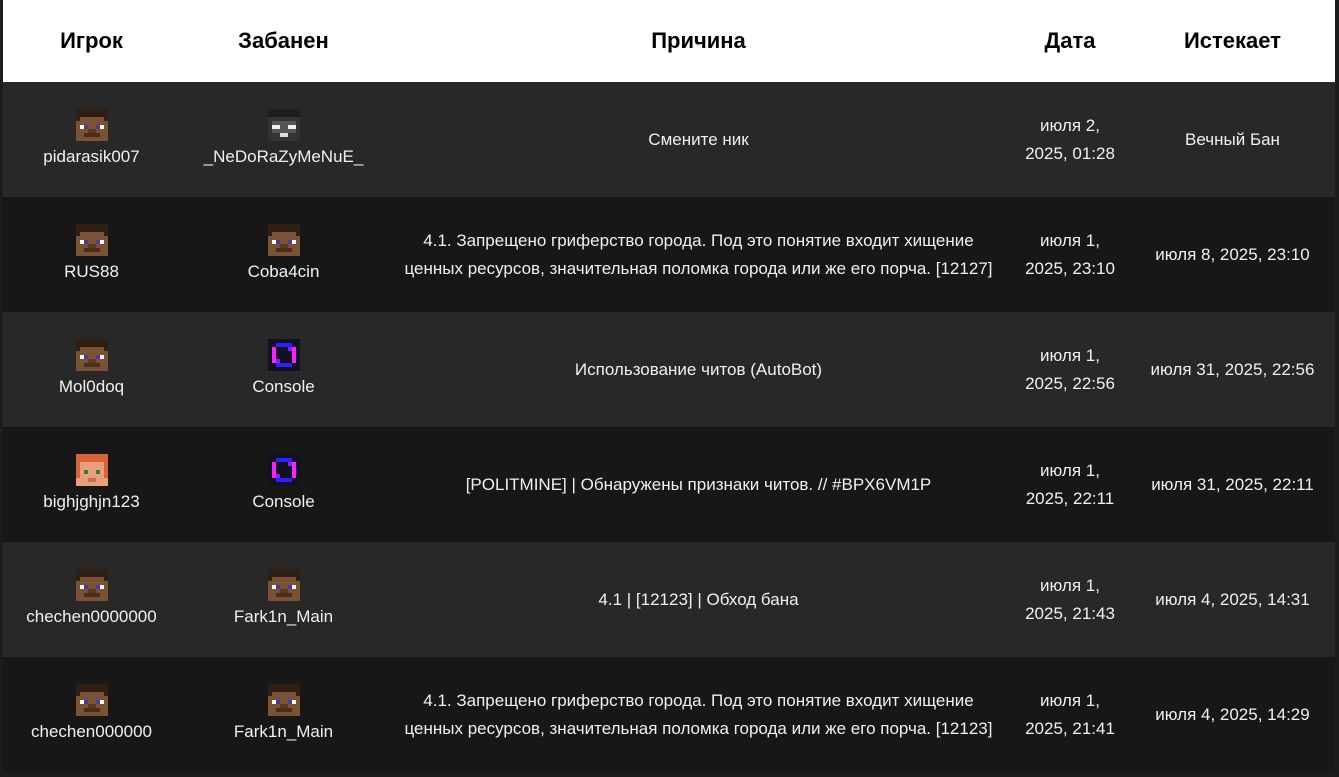 Image resolution: width=1339 pixels, height=777 pixels. What do you see at coordinates (698, 41) in the screenshot?
I see `header-reason: Причина` at bounding box center [698, 41].